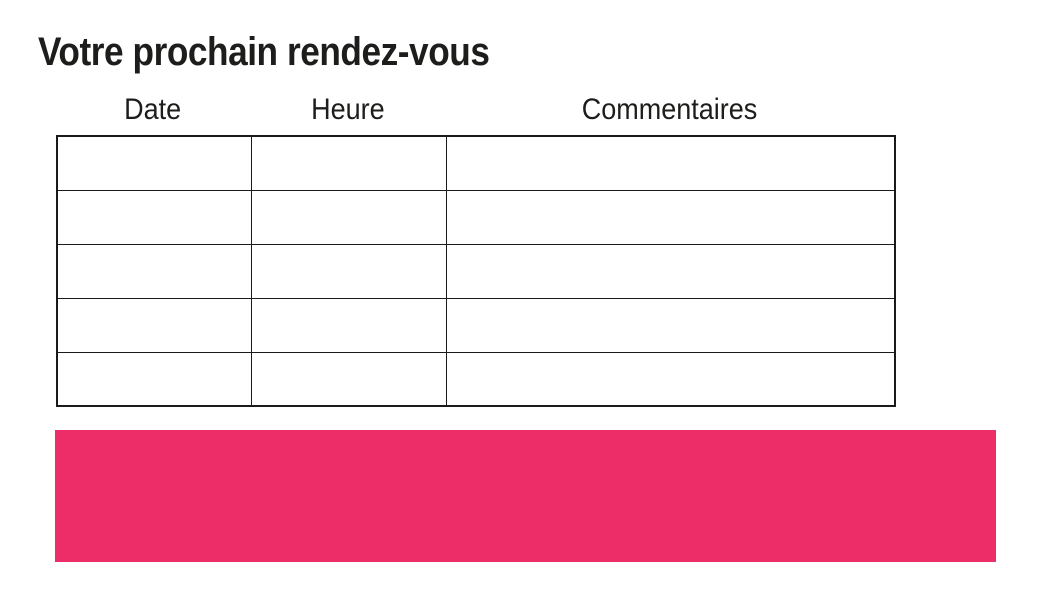 Image resolution: width=1050 pixels, height=600 pixels. I want to click on column-header-date-label: Date, so click(153, 109).